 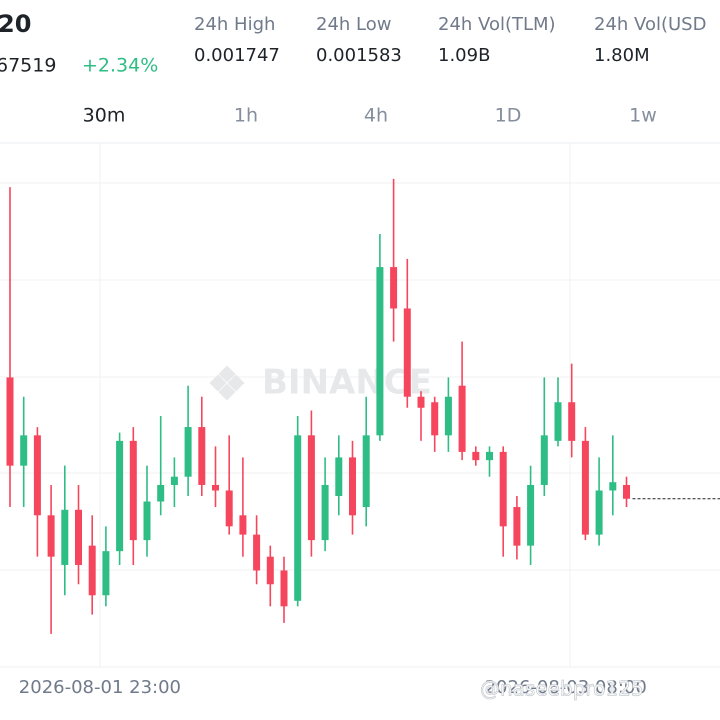 What do you see at coordinates (464, 55) in the screenshot?
I see `stat-value: 1.09B` at bounding box center [464, 55].